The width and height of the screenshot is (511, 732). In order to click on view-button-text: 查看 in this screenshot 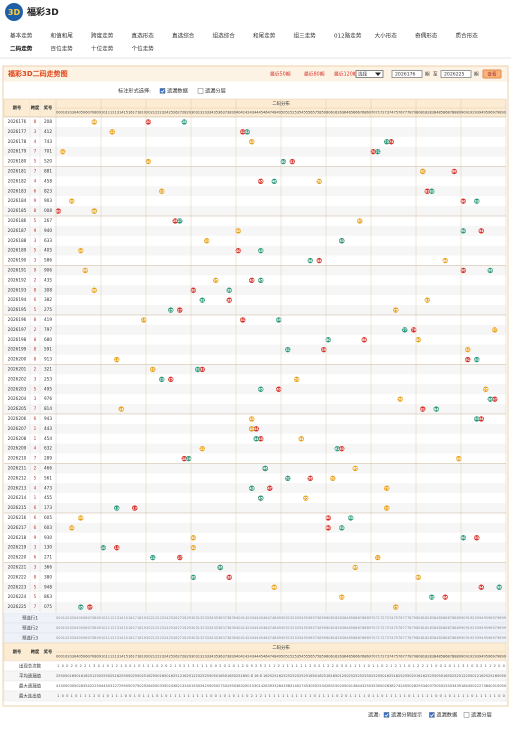, I will do `click(492, 74)`.